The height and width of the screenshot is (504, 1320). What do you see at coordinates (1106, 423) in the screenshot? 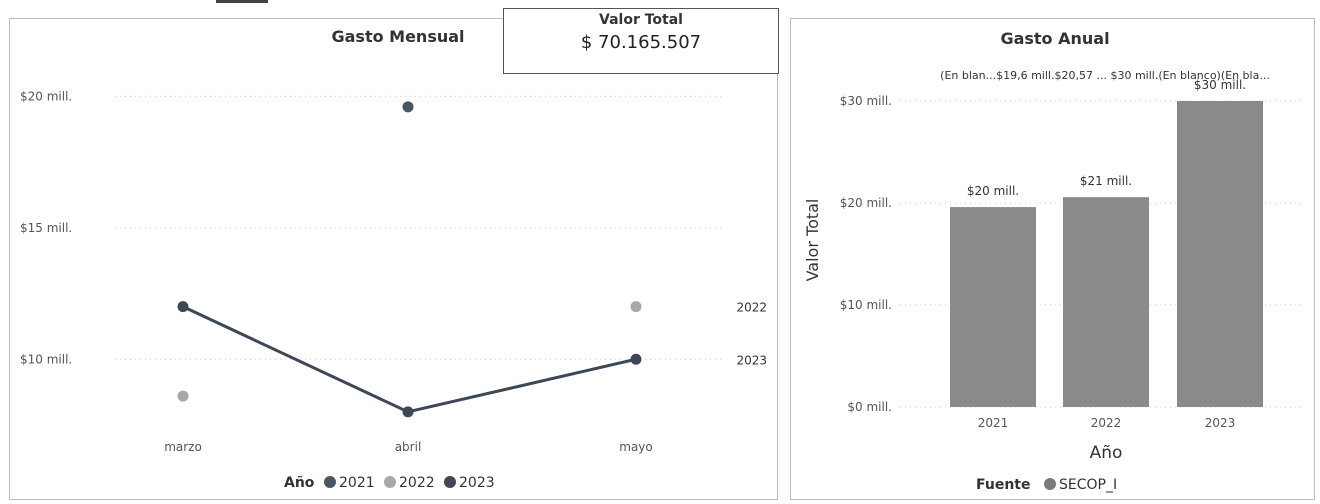
I see `annual-x-tick-label: 2022` at bounding box center [1106, 423].